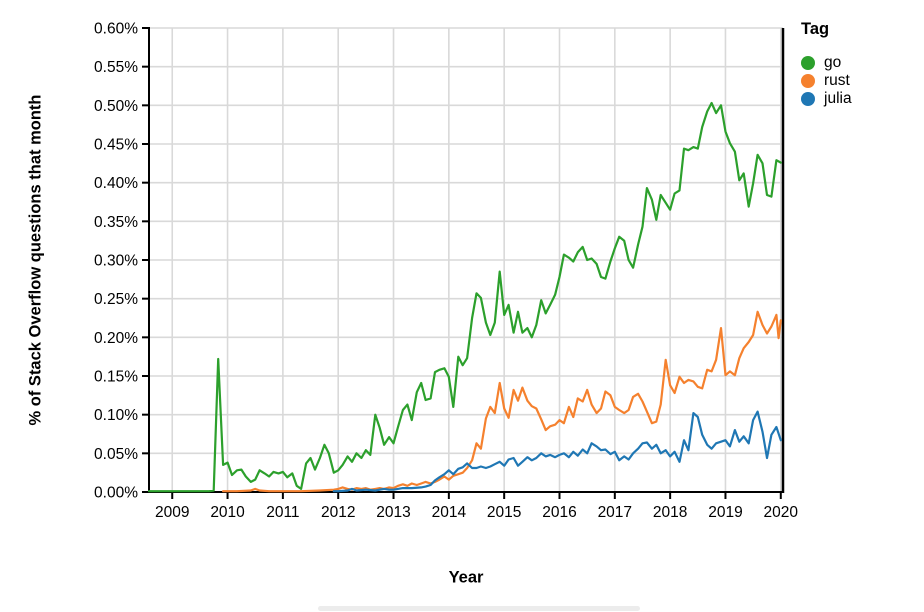  I want to click on legend-item-julia: julia, so click(861, 99).